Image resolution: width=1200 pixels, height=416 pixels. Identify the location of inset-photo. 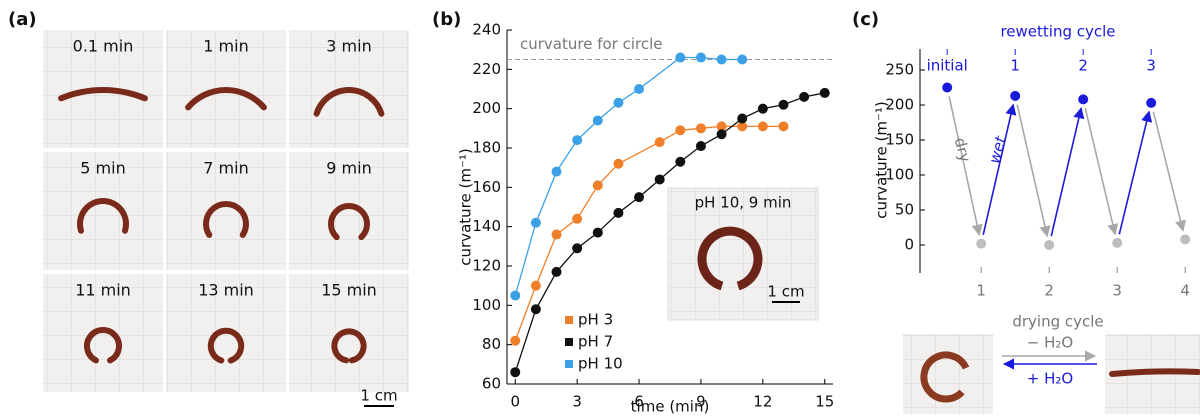
(743, 254).